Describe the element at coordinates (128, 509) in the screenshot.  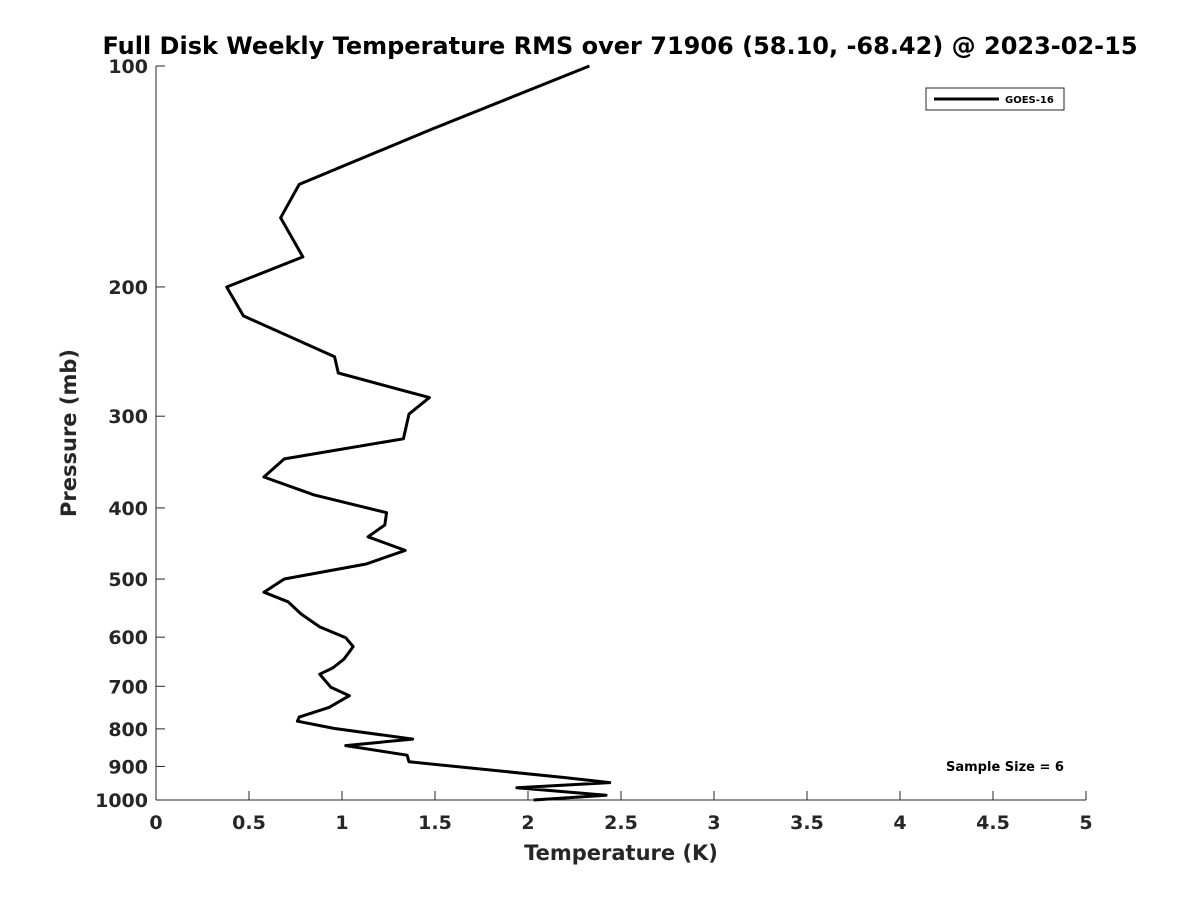
I see `y-tick-label: 400` at that location.